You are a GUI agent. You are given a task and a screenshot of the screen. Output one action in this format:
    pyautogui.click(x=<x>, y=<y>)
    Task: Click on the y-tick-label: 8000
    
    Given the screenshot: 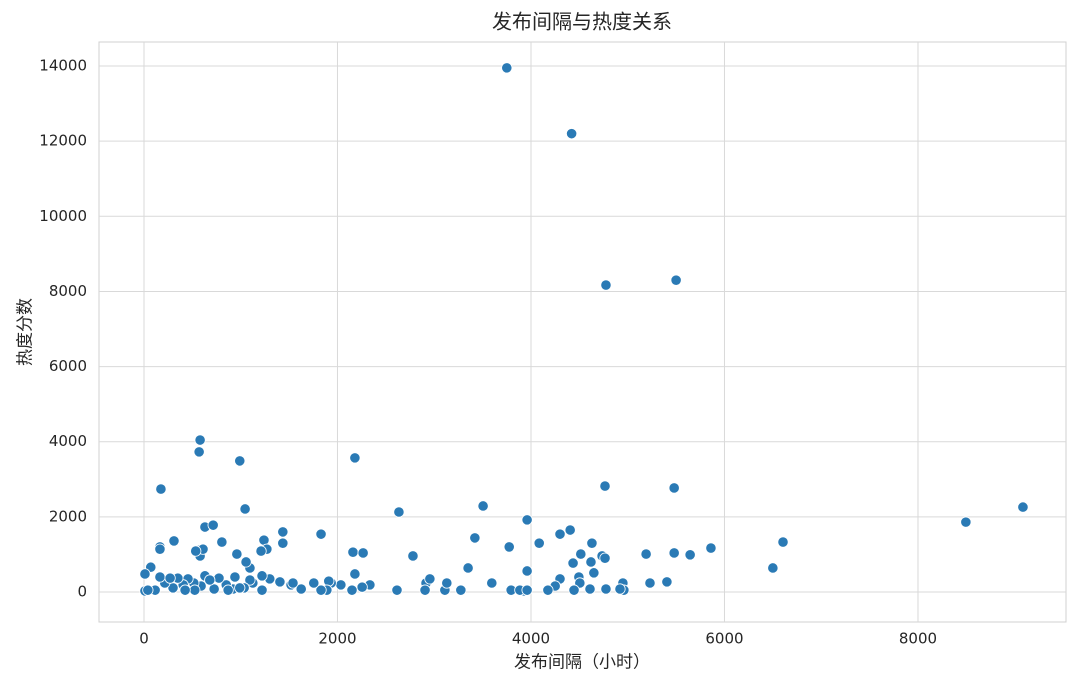 What is the action you would take?
    pyautogui.click(x=68, y=291)
    